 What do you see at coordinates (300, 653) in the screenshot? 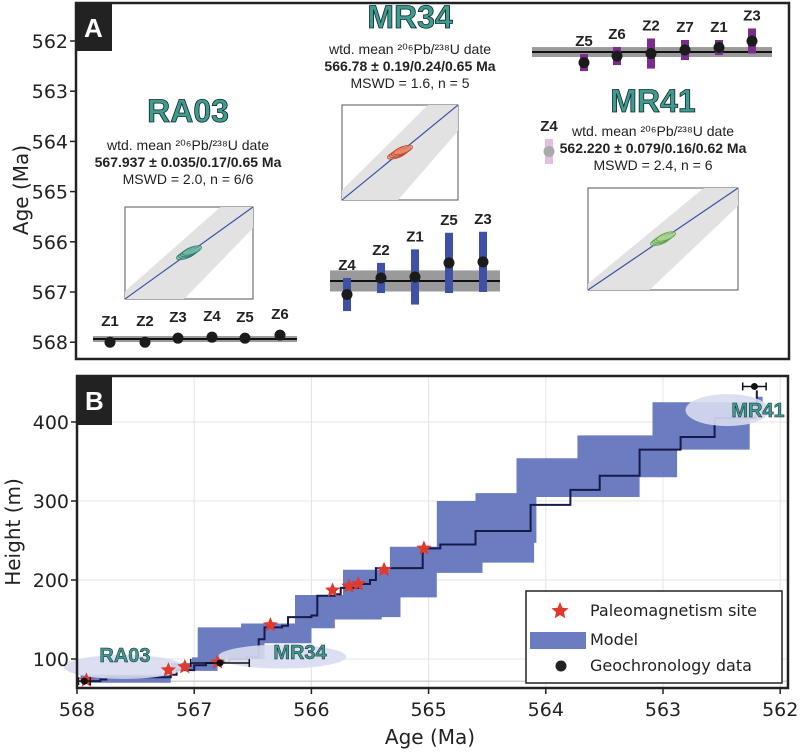
I see `sample-label: MR34` at bounding box center [300, 653].